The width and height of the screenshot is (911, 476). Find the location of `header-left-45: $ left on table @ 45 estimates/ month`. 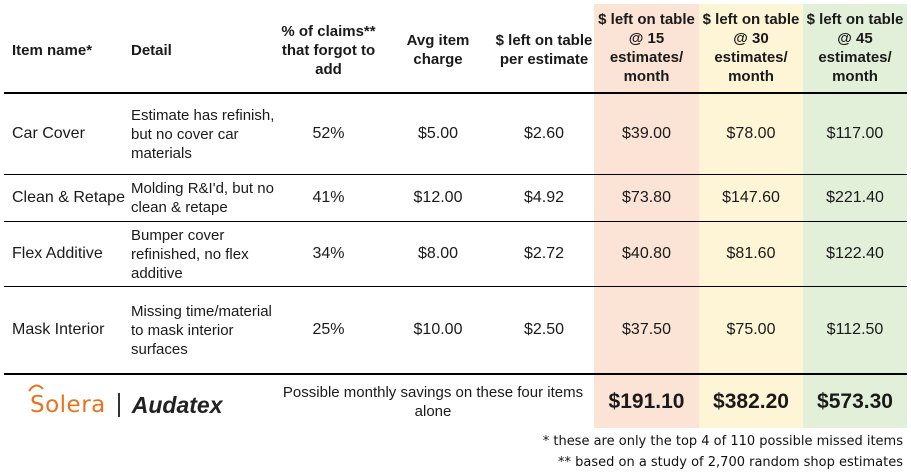

header-left-45: $ left on table @ 45 estimates/ month is located at coordinates (855, 48).